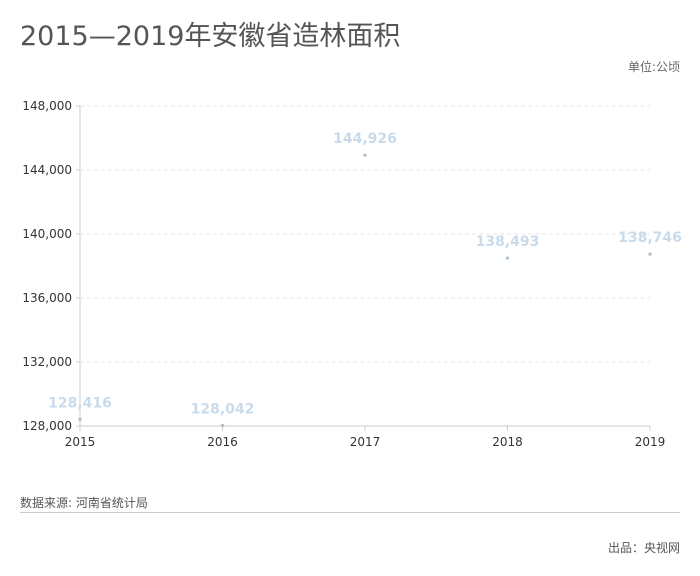  I want to click on y-tick-label: 140,000, so click(47, 234).